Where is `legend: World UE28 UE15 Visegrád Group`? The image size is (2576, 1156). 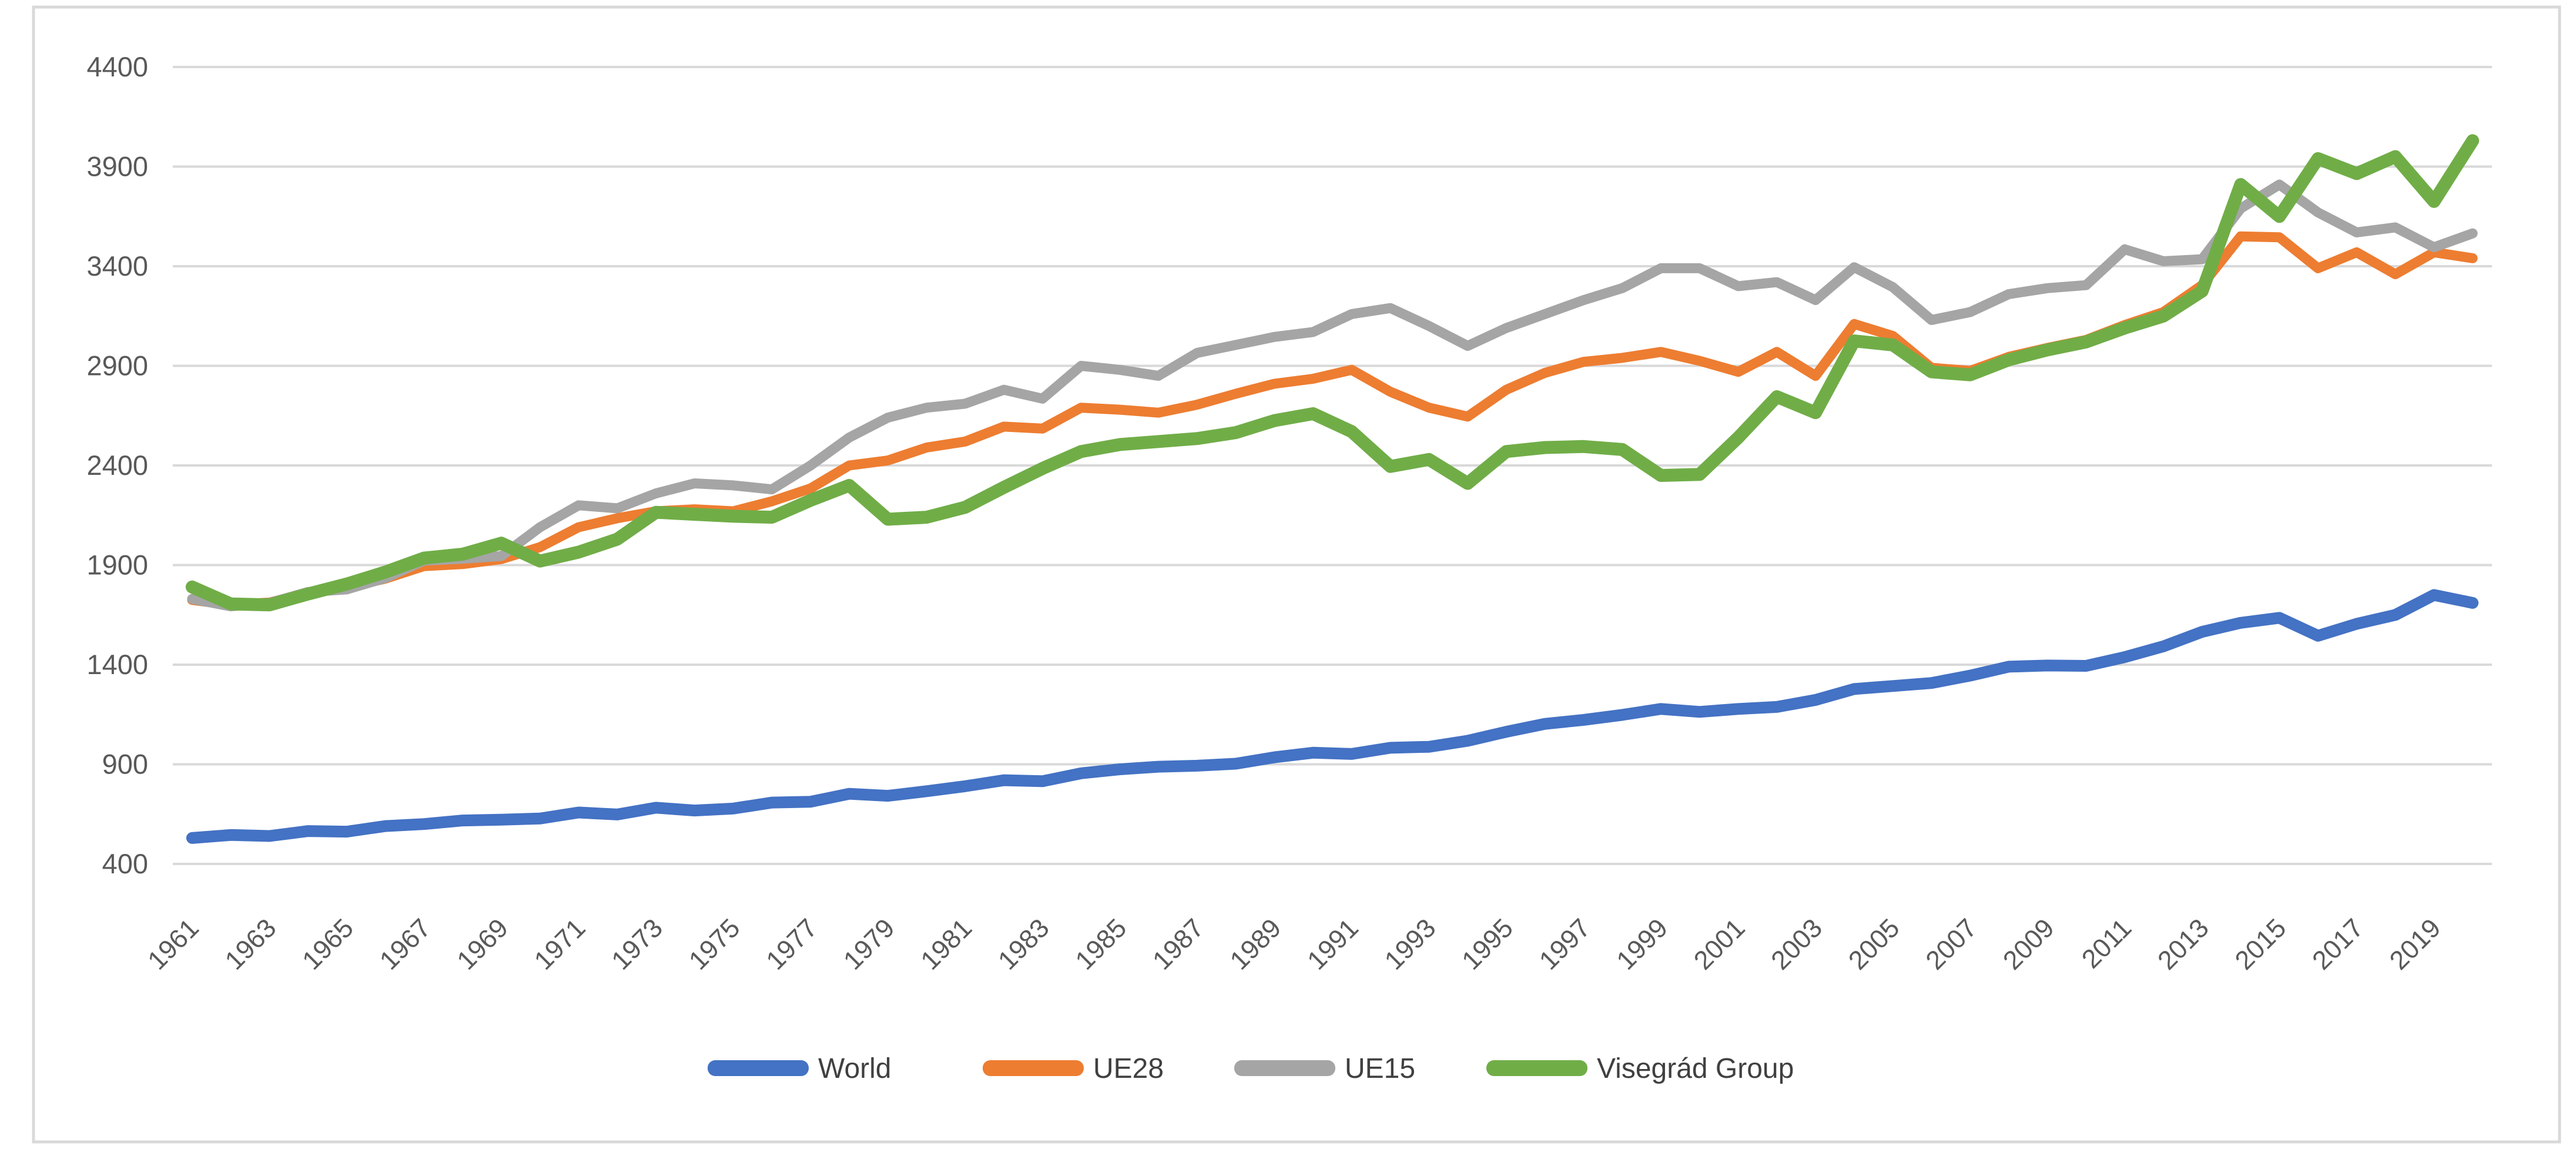 legend: World UE28 UE15 Visegrád Group is located at coordinates (1251, 1068).